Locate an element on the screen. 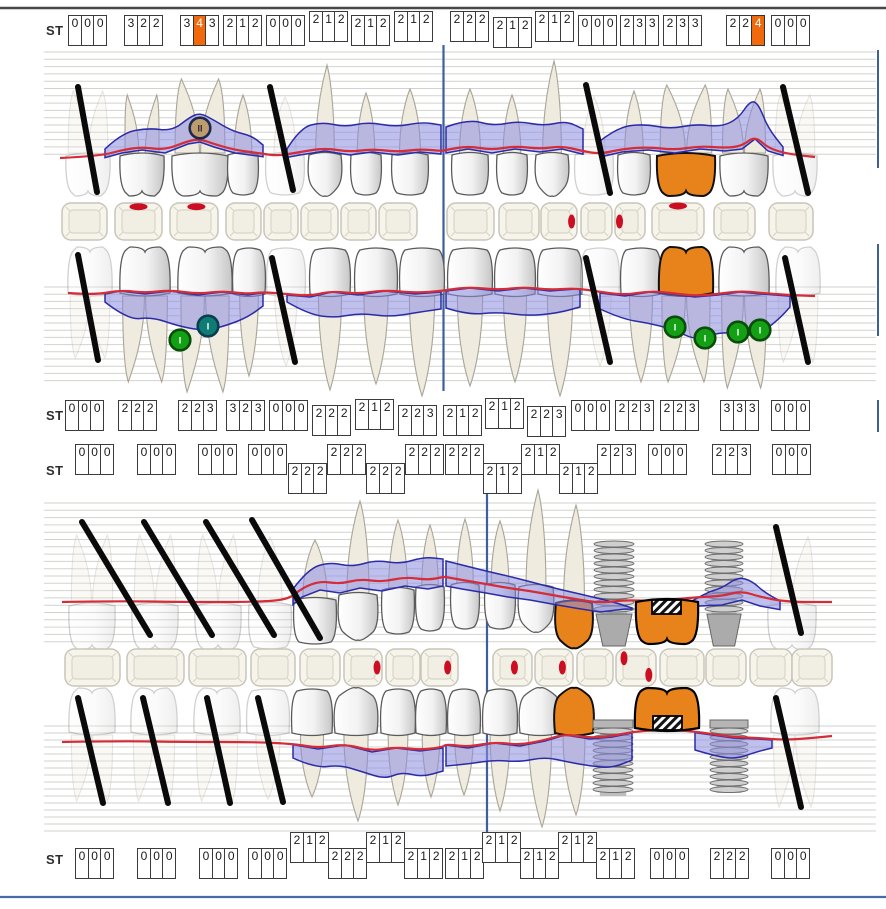 This screenshot has height=909, width=886. implant-fixture is located at coordinates (614, 593).